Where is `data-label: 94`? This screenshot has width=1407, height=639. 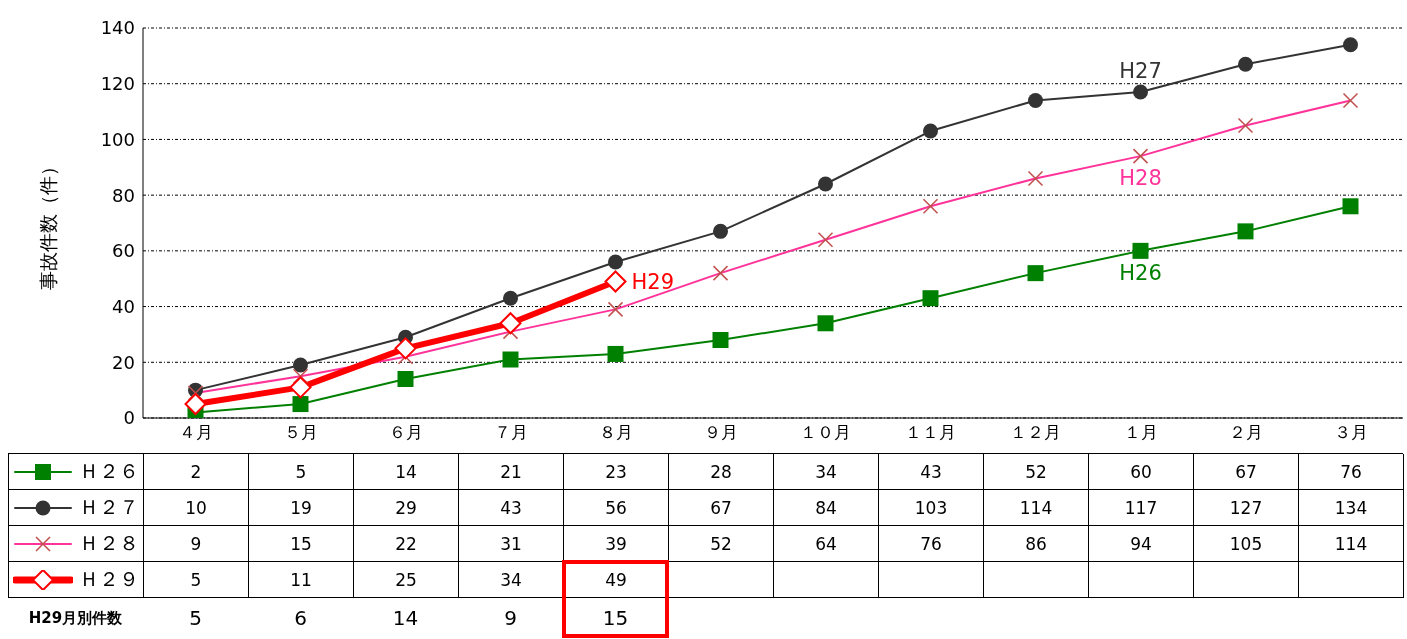
data-label: 94 is located at coordinates (1141, 544).